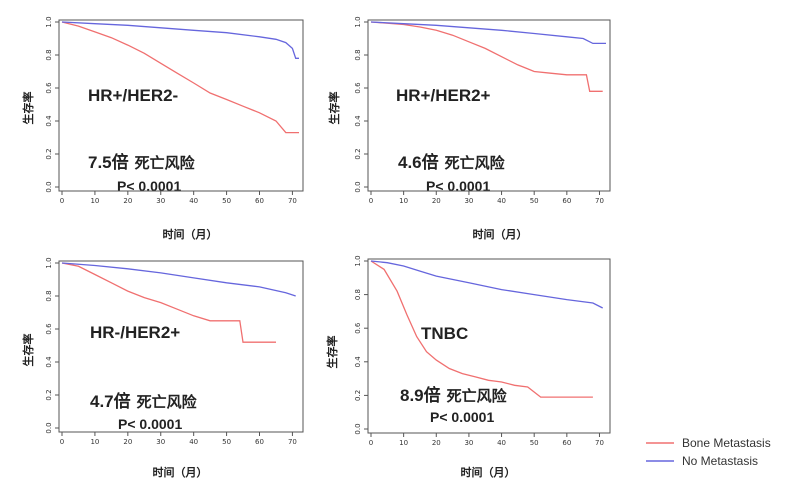  Describe the element at coordinates (420, 395) in the screenshot. I see `risk-value: 8.9倍` at that location.